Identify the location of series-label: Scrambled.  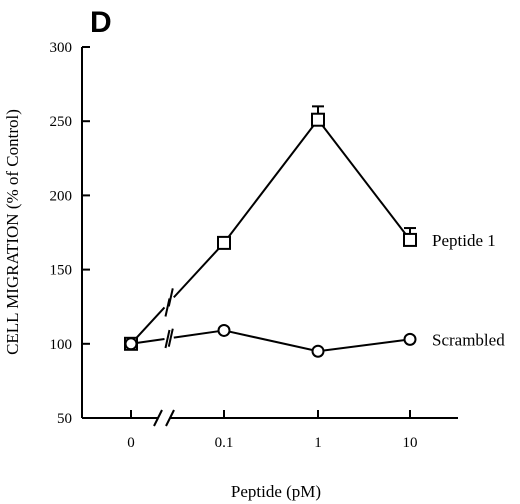
(468, 339).